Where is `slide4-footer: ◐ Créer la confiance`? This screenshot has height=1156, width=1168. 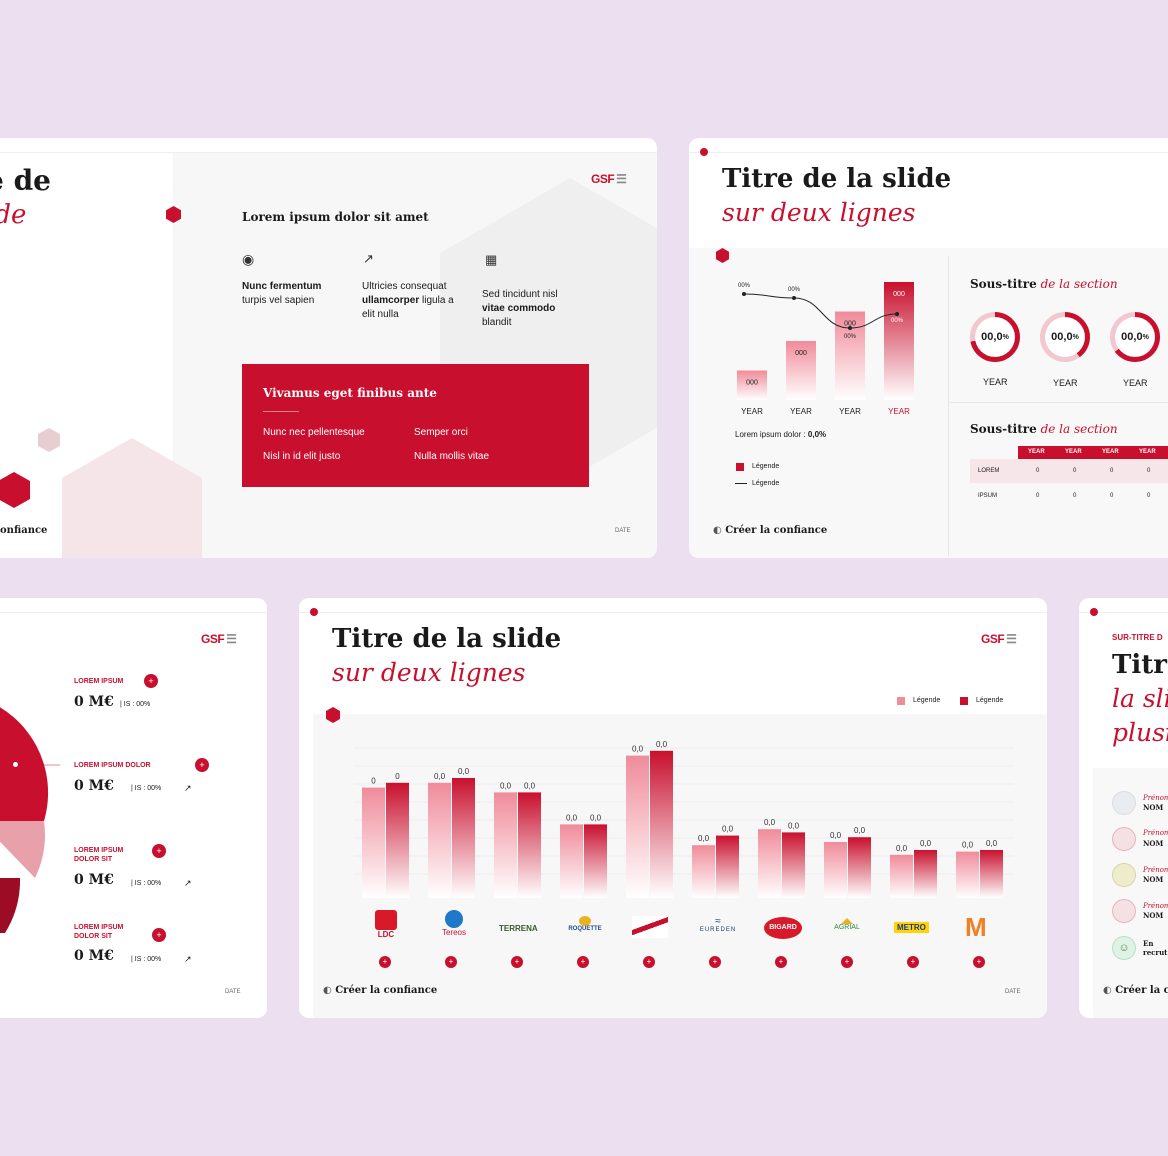
slide4-footer: ◐ Créer la confiance is located at coordinates (380, 990).